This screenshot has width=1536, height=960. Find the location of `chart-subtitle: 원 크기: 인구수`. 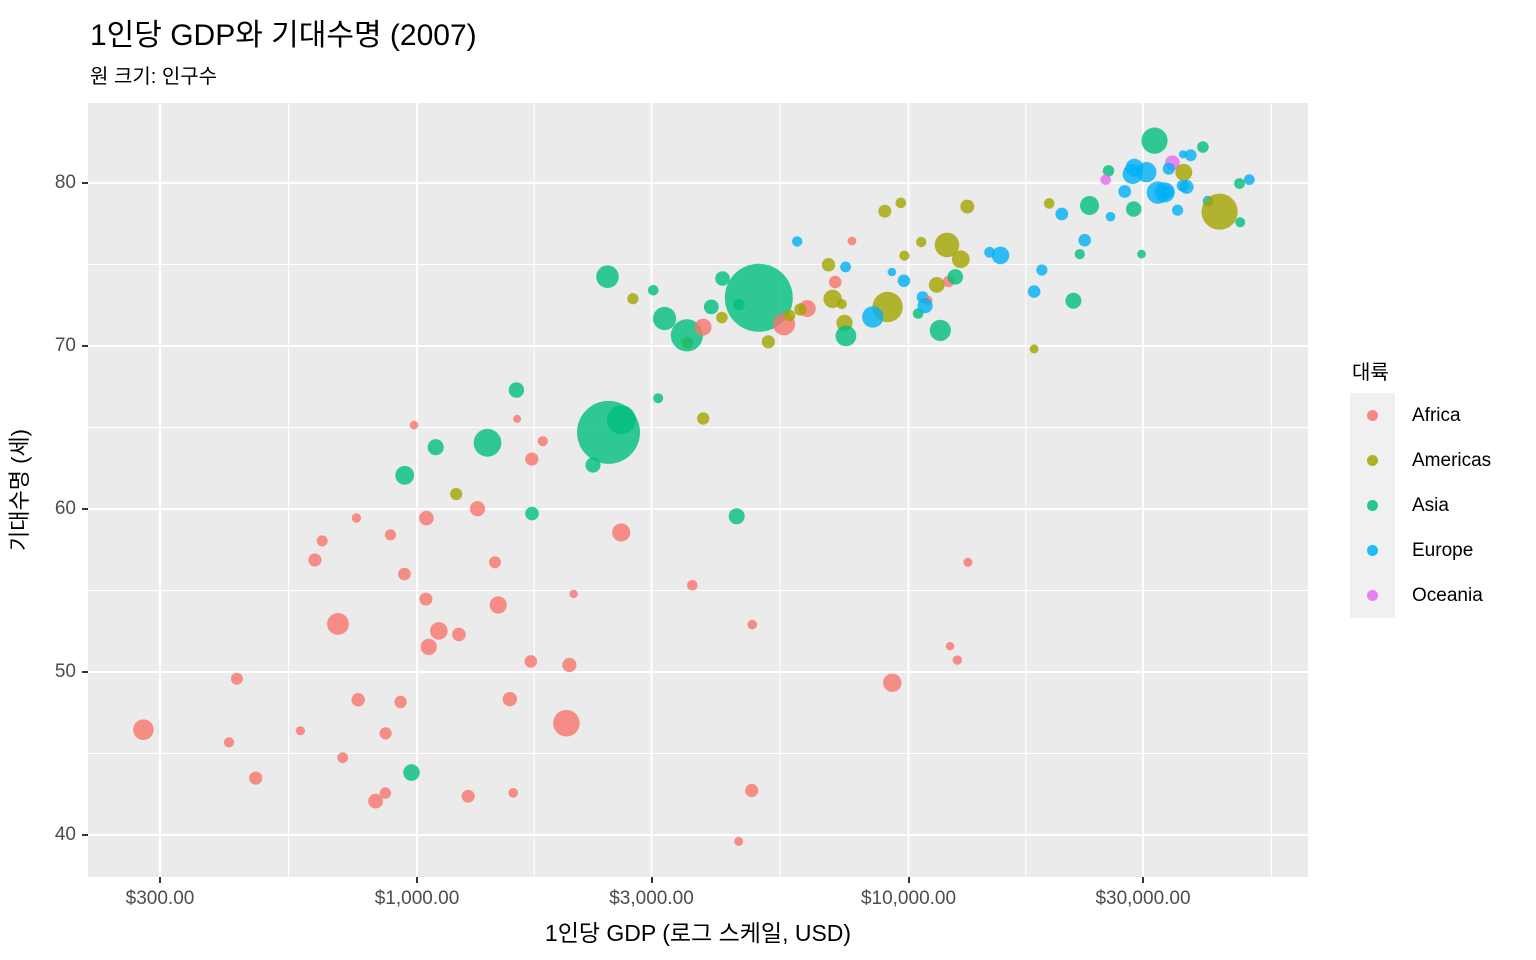

chart-subtitle: 원 크기: 인구수 is located at coordinates (154, 77).